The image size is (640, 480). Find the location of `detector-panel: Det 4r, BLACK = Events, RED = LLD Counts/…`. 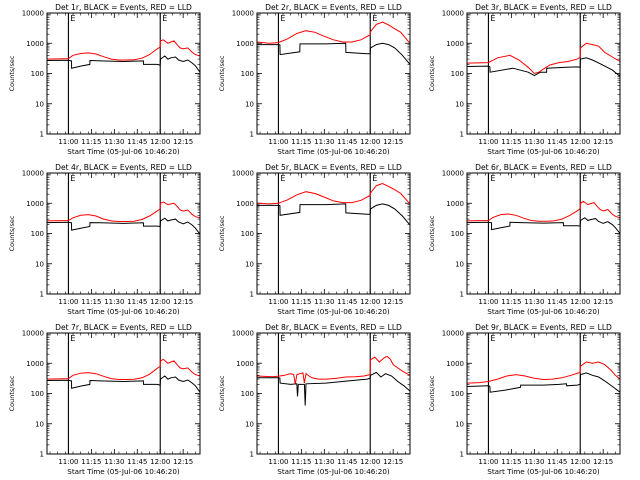

detector-panel: Det 4r, BLACK = Events, RED = LLD Counts/… is located at coordinates (104, 239).